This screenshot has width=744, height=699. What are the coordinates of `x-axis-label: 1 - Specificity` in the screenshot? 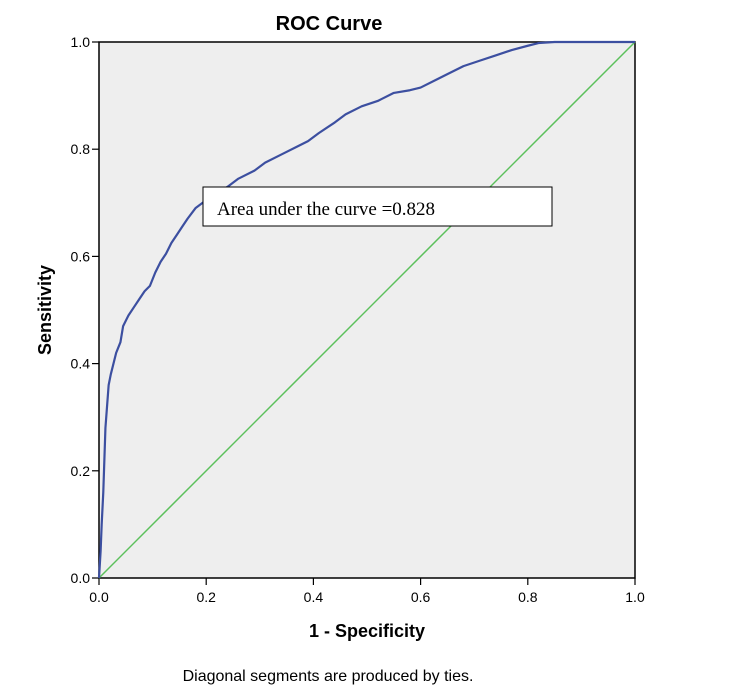 It's located at (367, 631).